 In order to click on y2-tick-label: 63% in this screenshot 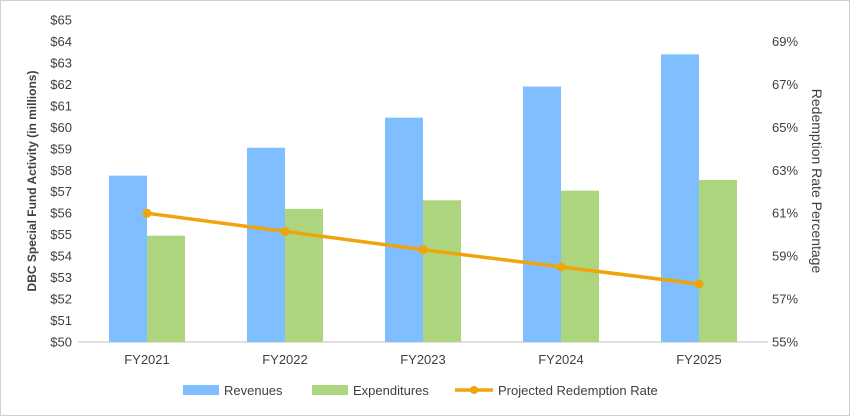, I will do `click(785, 170)`.